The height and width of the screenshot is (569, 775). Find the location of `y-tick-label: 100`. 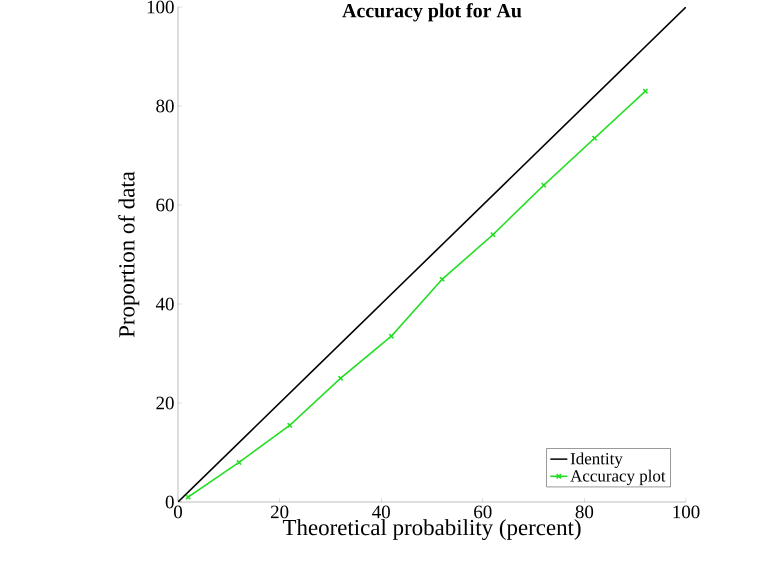

y-tick-label: 100 is located at coordinates (161, 7).